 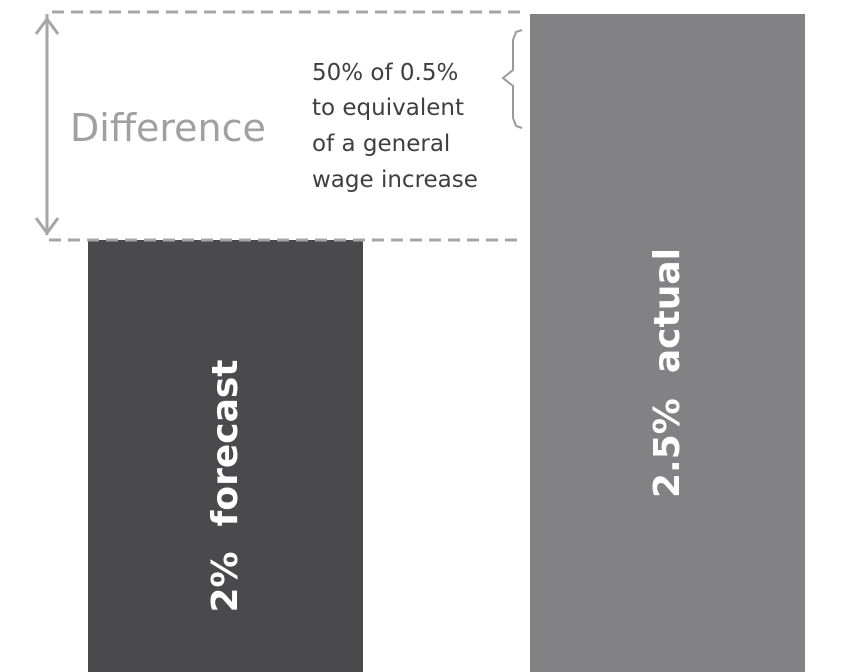 What do you see at coordinates (385, 73) in the screenshot?
I see `note-line-1: 50% of 0.5%` at bounding box center [385, 73].